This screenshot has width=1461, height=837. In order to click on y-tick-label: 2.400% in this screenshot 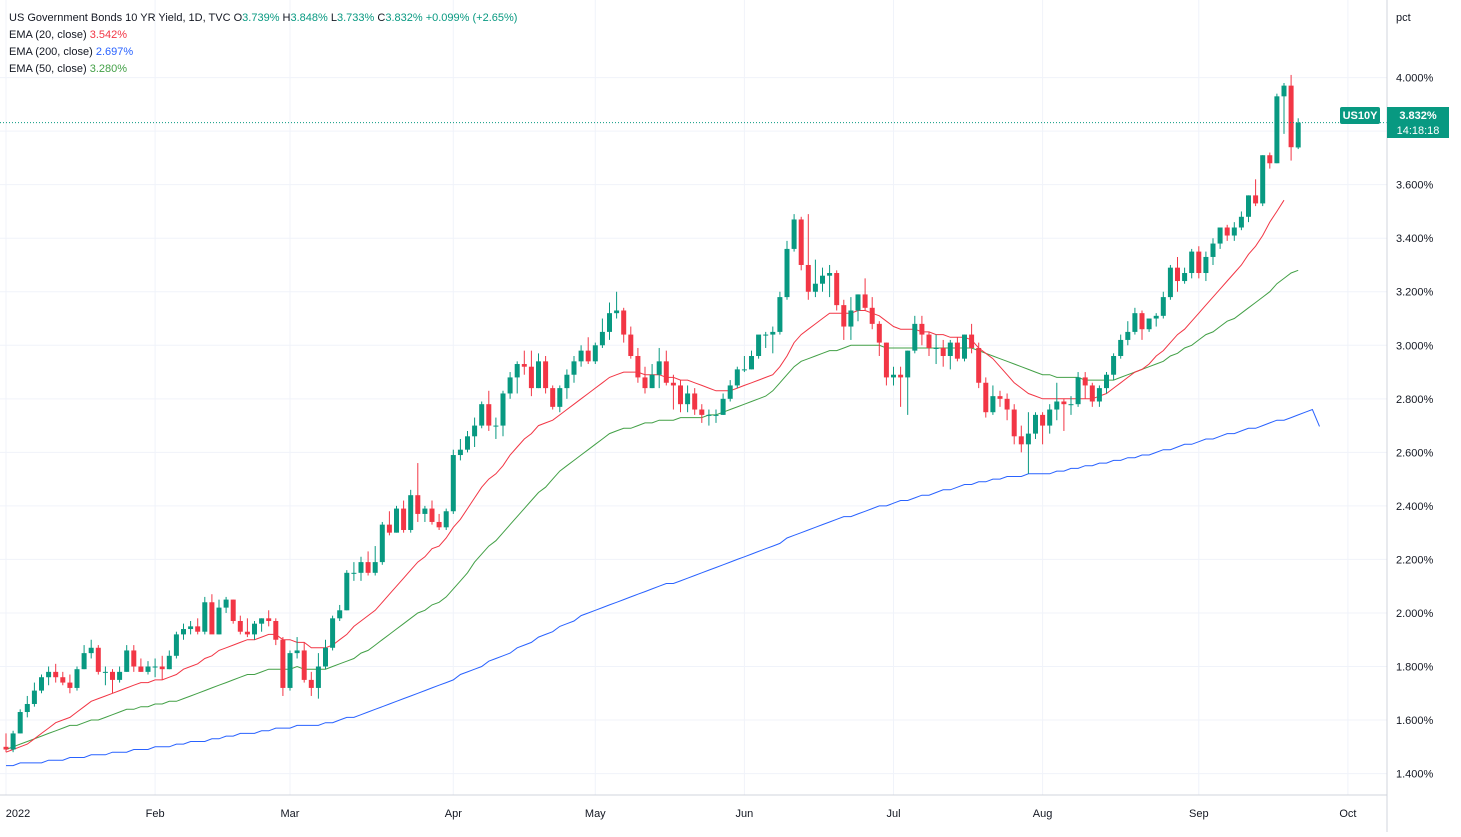, I will do `click(1415, 507)`.